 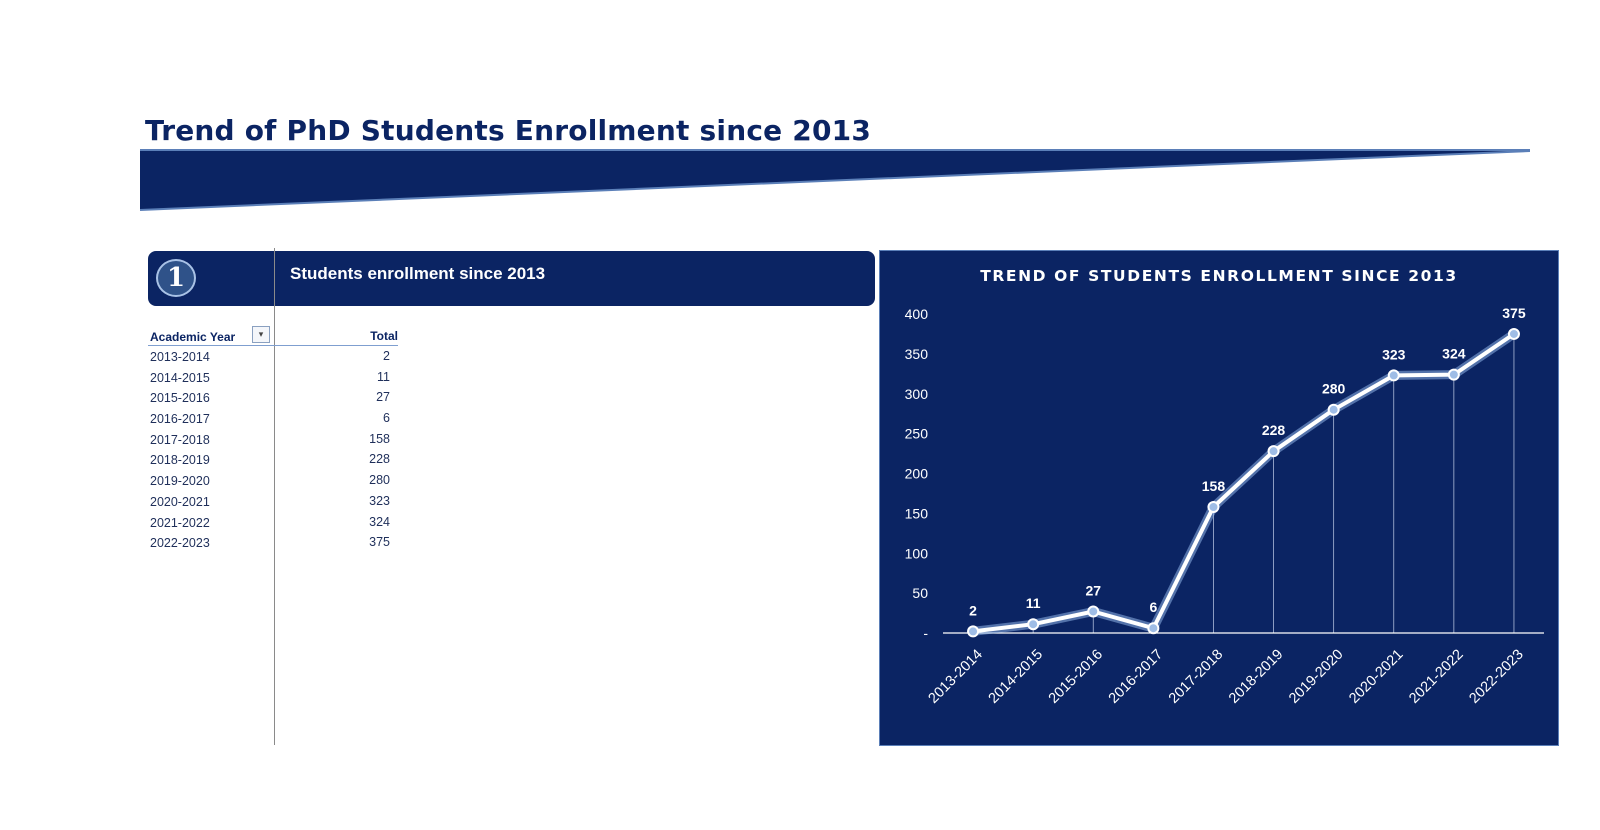 I want to click on dropdown-arrow-icon: ▾, so click(x=261, y=334).